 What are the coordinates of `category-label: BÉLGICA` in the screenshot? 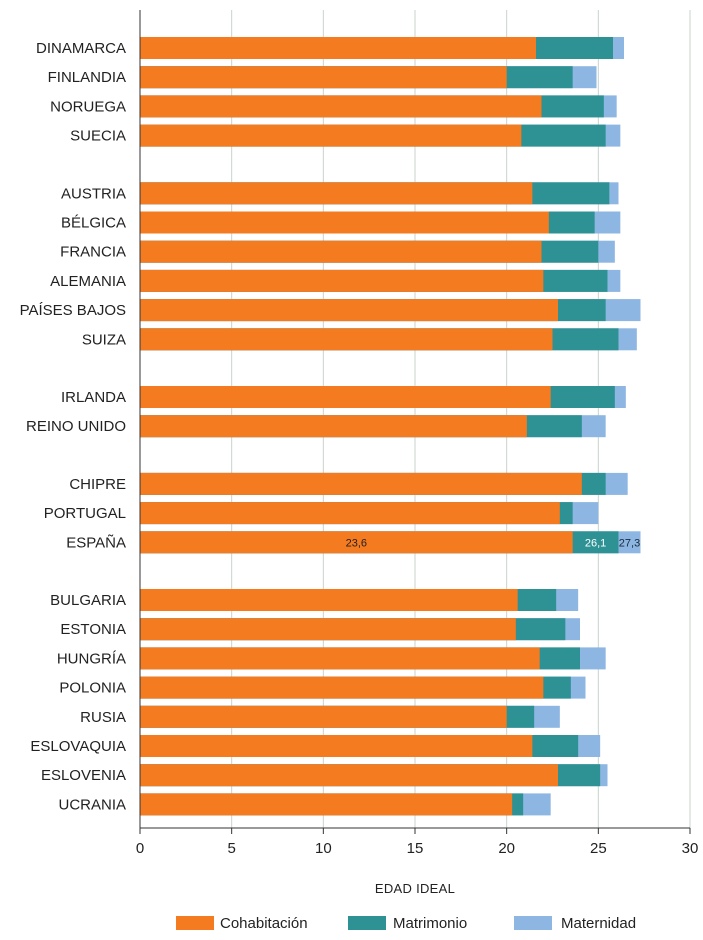 It's located at (93, 223).